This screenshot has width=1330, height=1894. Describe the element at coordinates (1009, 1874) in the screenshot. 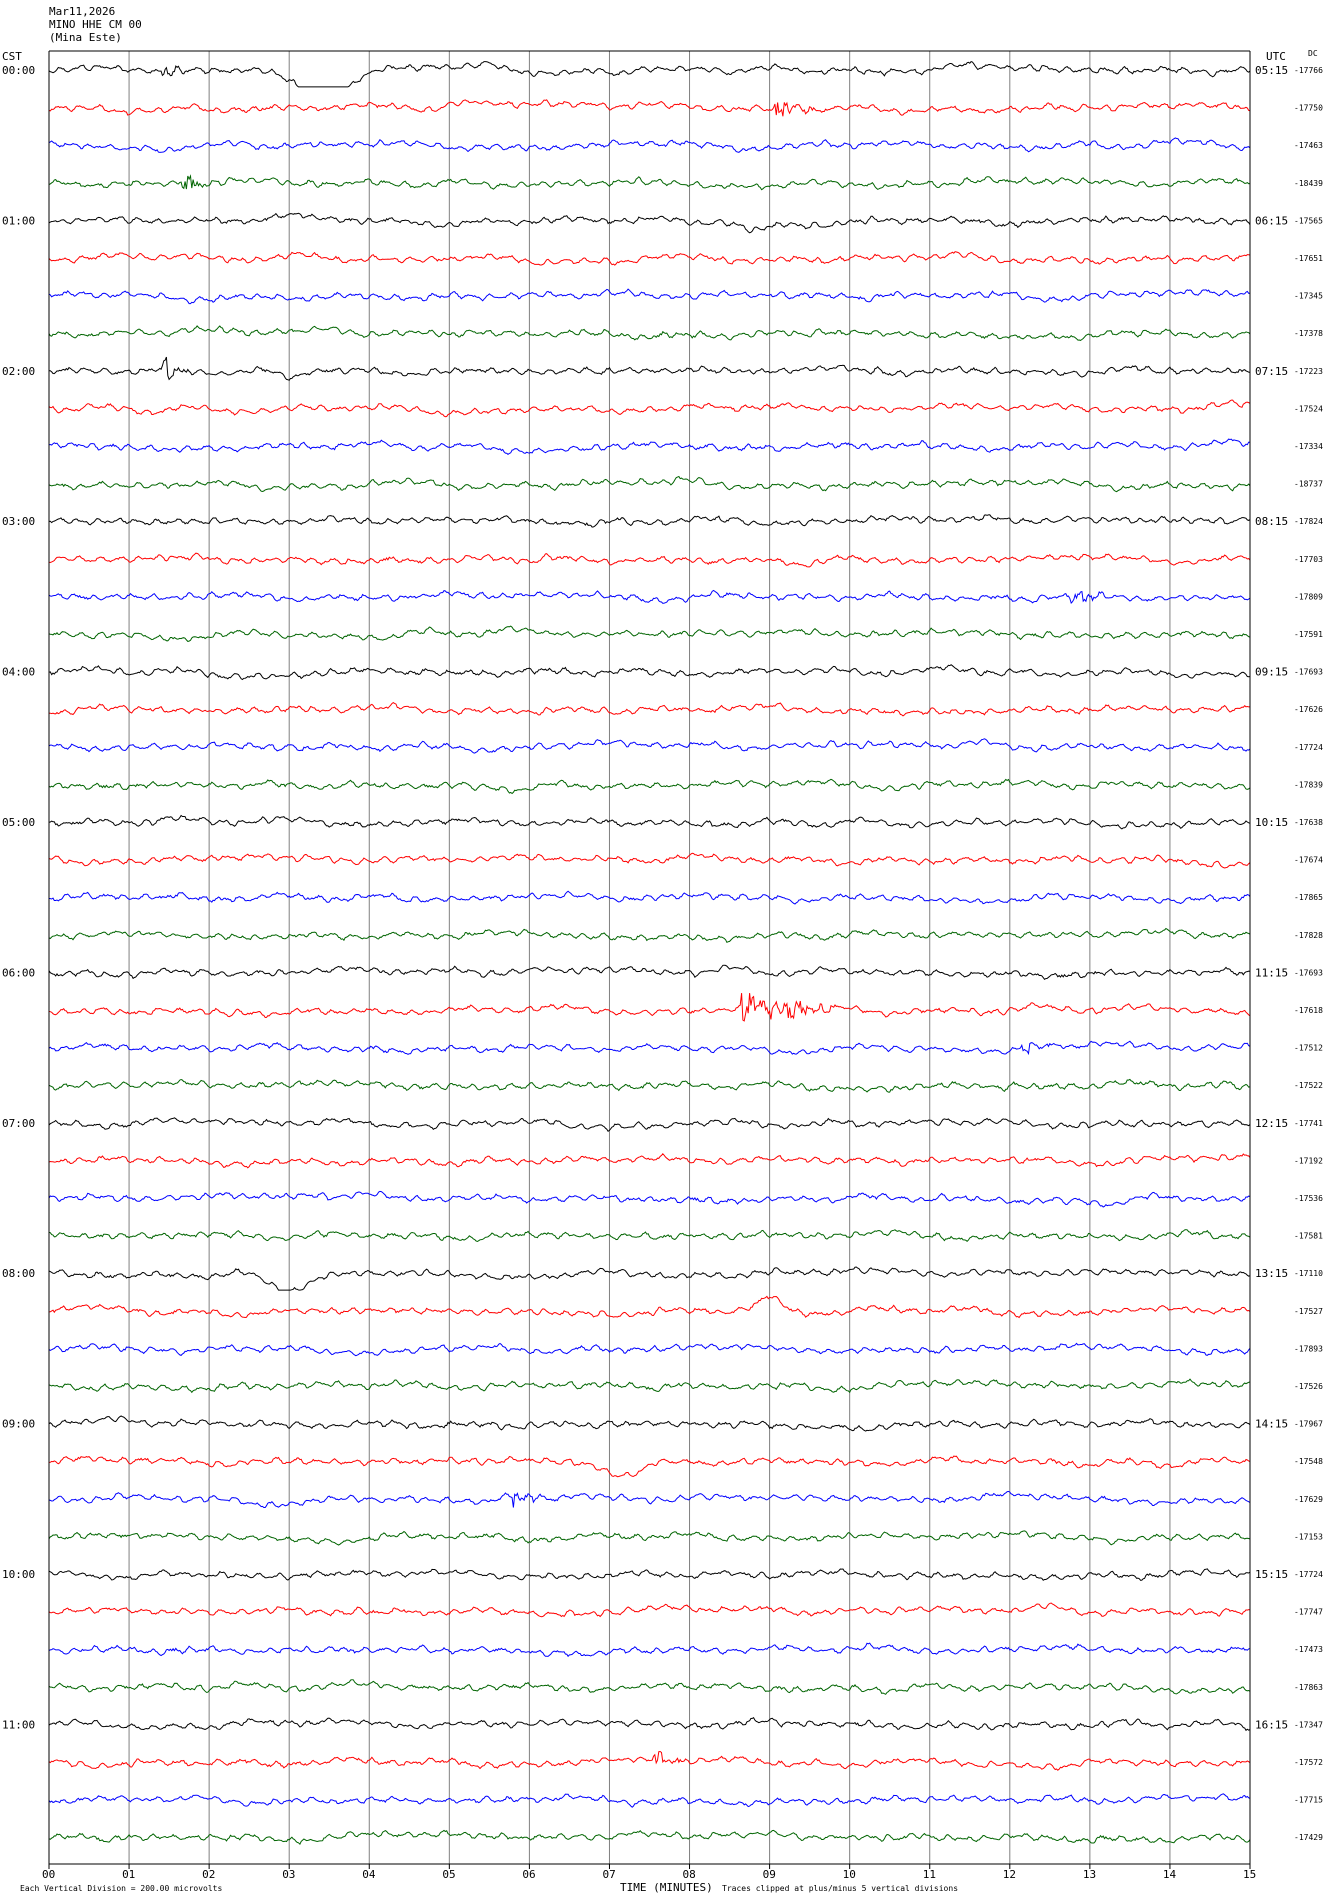

I see `x-tick-label-12: 12` at that location.